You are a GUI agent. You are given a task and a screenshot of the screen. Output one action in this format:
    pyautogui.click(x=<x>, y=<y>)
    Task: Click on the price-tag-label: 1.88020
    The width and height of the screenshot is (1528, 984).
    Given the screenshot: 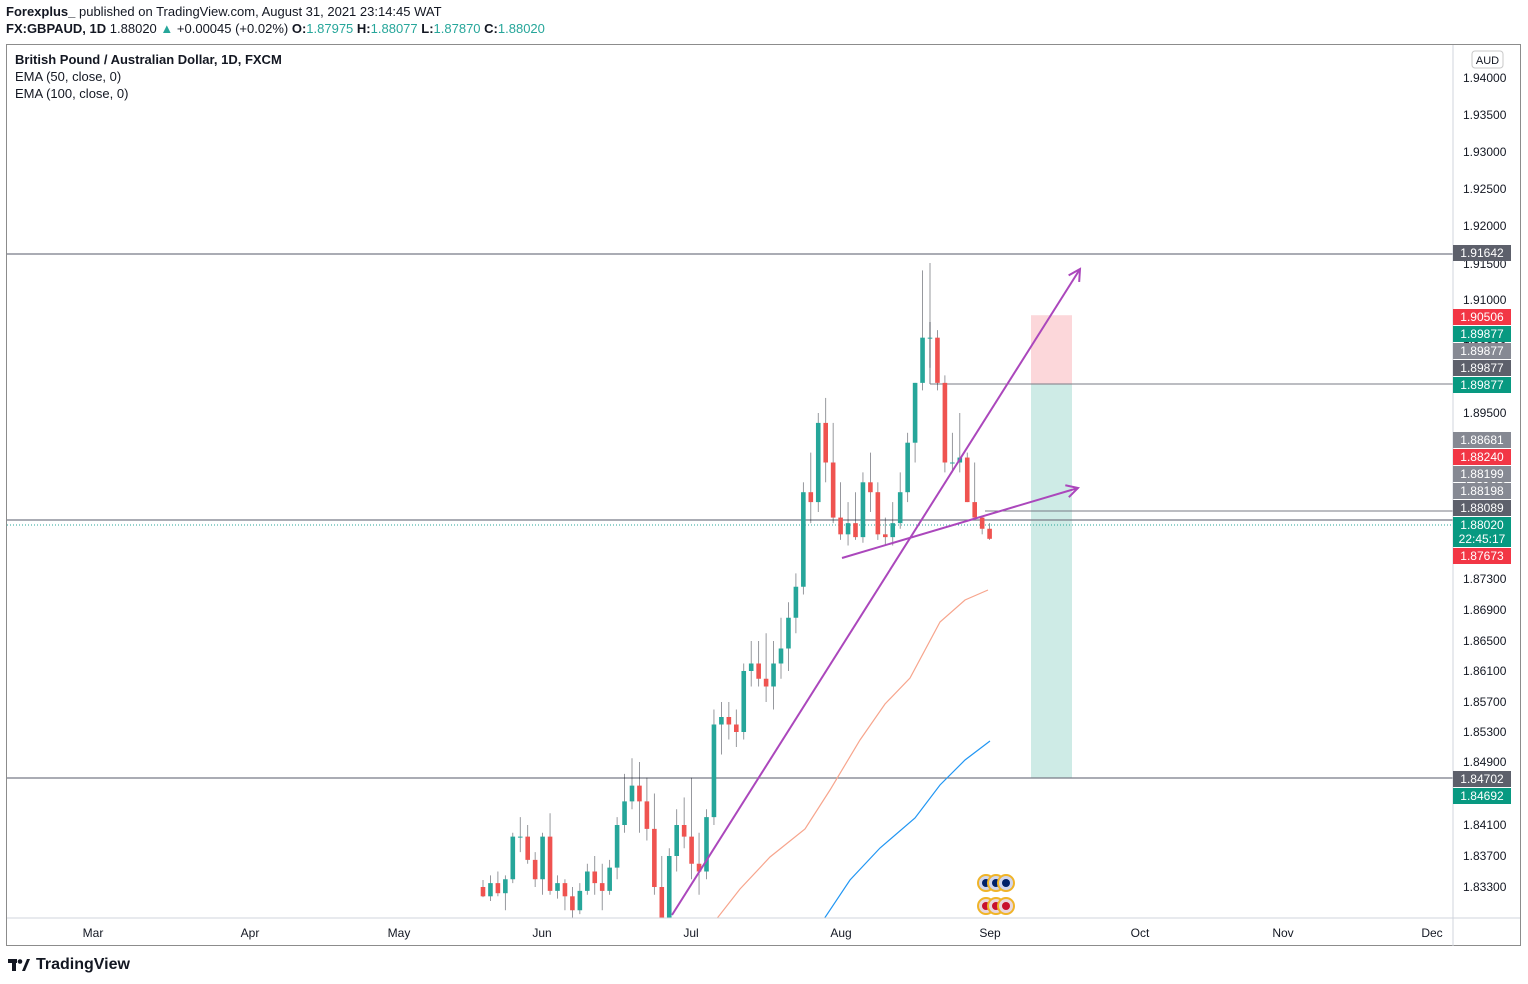 What is the action you would take?
    pyautogui.click(x=1482, y=525)
    